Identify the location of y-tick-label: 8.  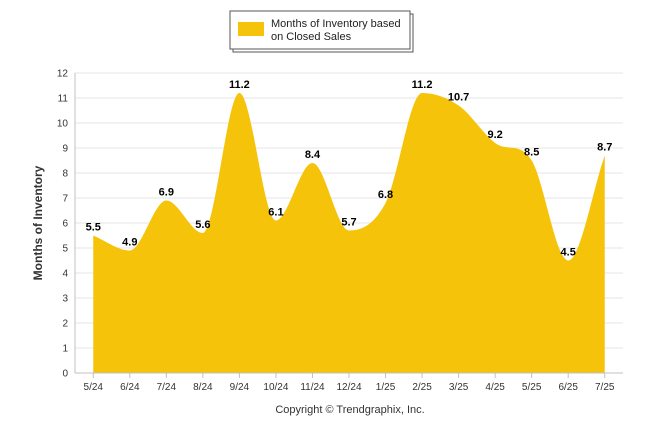
(65, 174).